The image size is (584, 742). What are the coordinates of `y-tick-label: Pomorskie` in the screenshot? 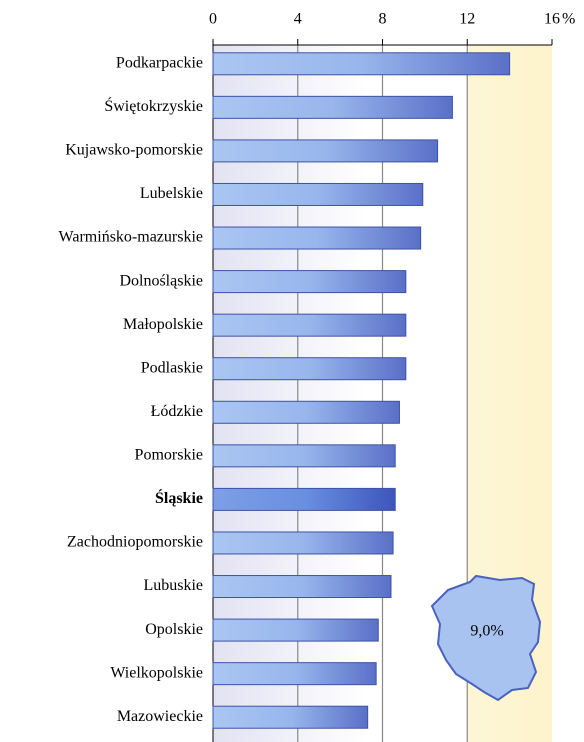 It's located at (169, 455).